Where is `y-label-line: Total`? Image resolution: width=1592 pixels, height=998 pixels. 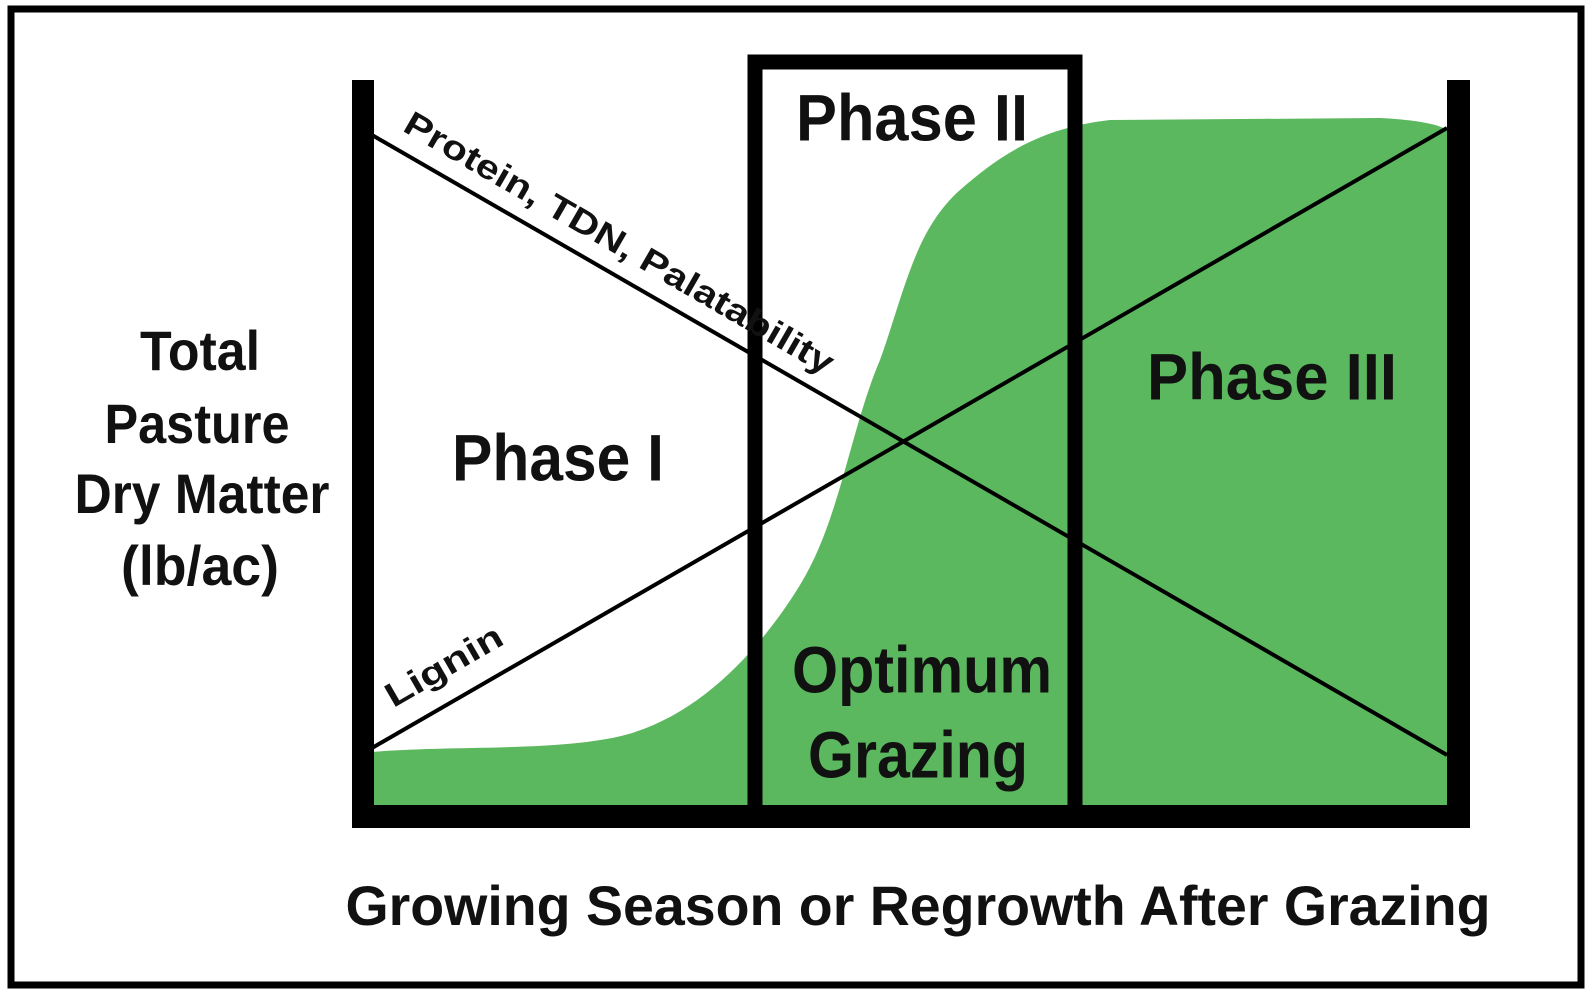 y-label-line: Total is located at coordinates (200, 350).